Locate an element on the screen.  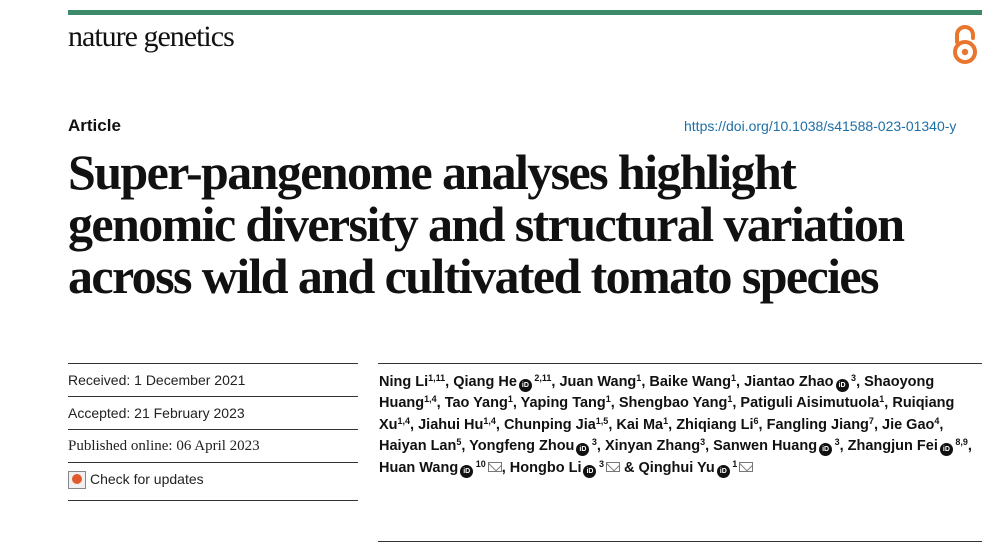
author-name: Zhangjun Fei iD 8,9 is located at coordinates (907, 447).